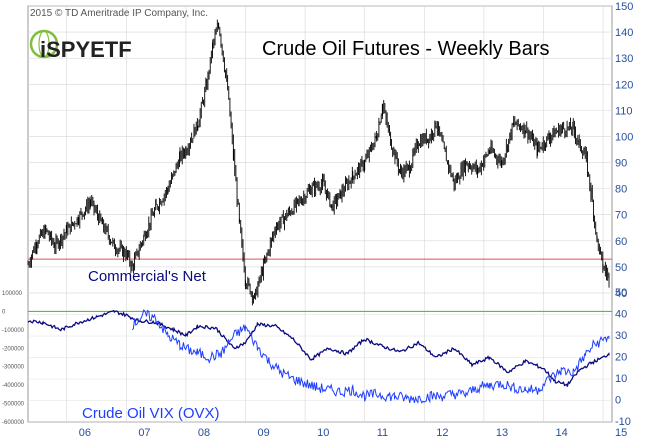 Image resolution: width=650 pixels, height=440 pixels. What do you see at coordinates (502, 433) in the screenshot?
I see `x-axis-tick: 13` at bounding box center [502, 433].